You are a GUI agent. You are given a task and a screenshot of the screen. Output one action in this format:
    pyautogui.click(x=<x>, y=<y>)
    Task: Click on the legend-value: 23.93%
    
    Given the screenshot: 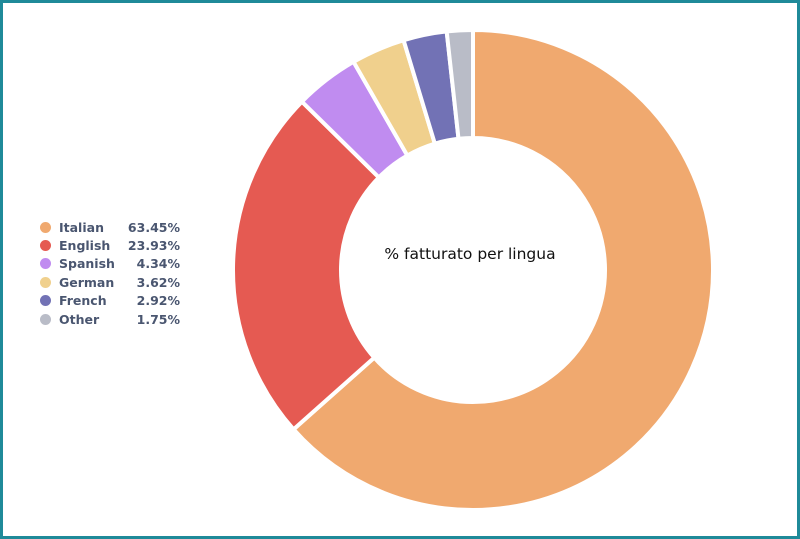 What is the action you would take?
    pyautogui.click(x=153, y=246)
    